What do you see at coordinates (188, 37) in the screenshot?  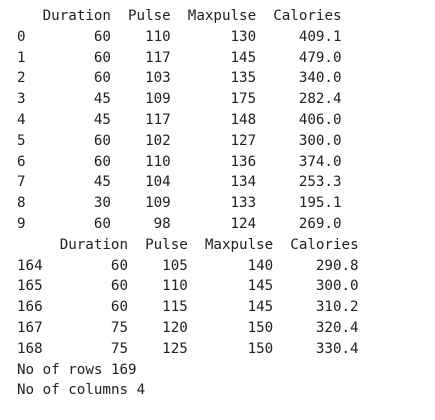 I see `head-table-row: 0 60 110 130 409.1` at bounding box center [188, 37].